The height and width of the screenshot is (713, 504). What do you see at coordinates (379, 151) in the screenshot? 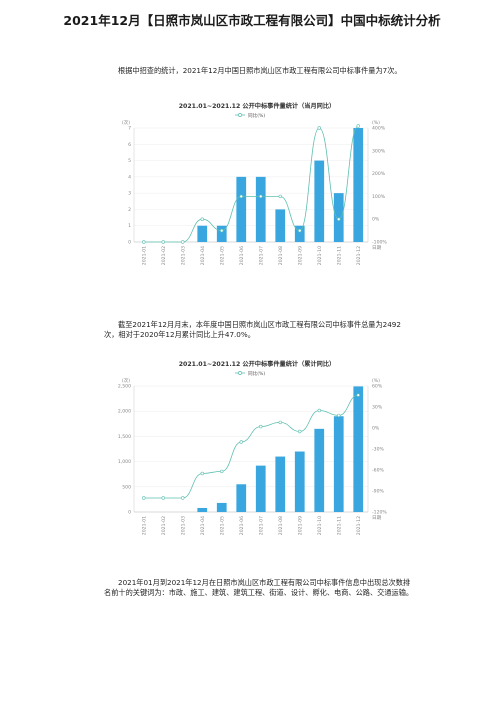
I see `y2-tick-label: 300%` at bounding box center [379, 151].